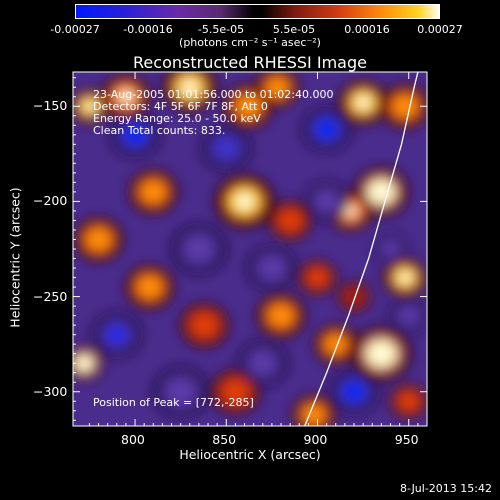 The image size is (500, 500). What do you see at coordinates (50, 106) in the screenshot?
I see `y-tick-label: −150` at bounding box center [50, 106].